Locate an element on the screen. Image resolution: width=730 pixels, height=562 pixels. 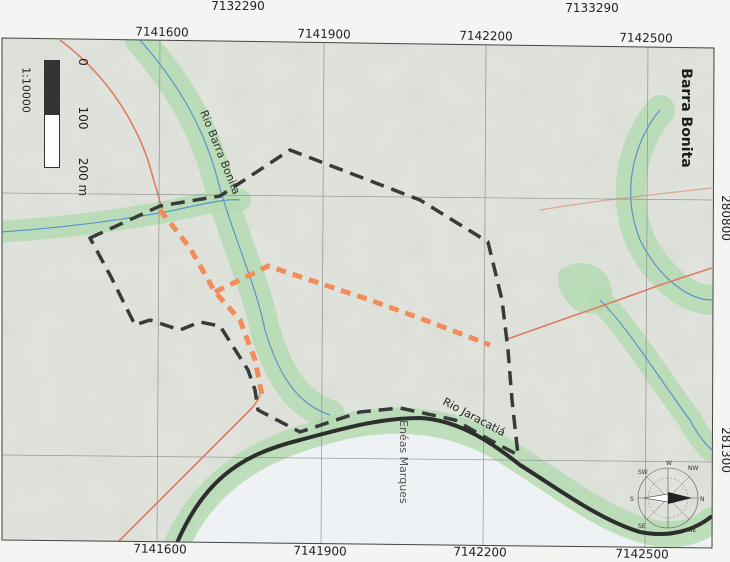
river-east is located at coordinates (671, 205).